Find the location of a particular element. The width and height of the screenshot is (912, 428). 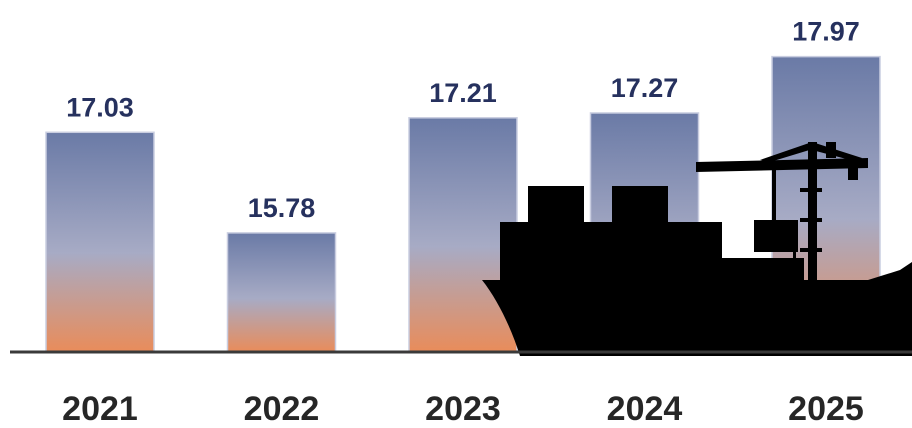

bar-2021 is located at coordinates (100, 242).